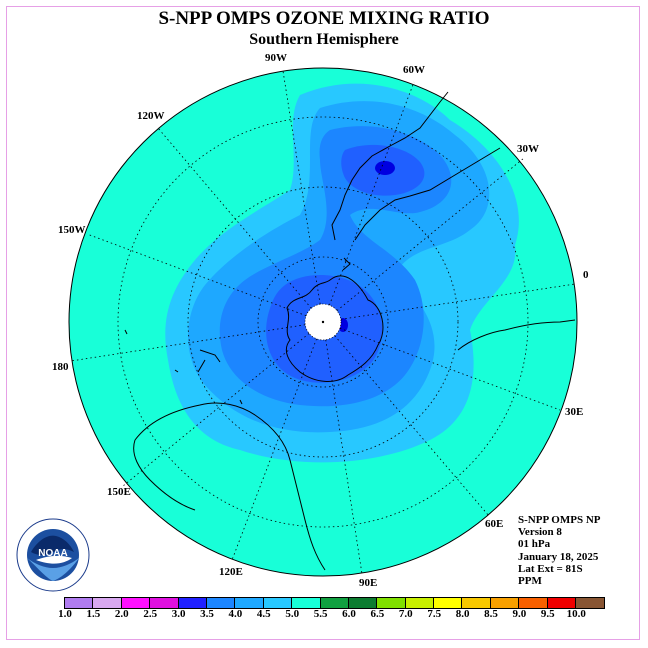  I want to click on colorbar-tick-label: 4.5, so click(263, 614).